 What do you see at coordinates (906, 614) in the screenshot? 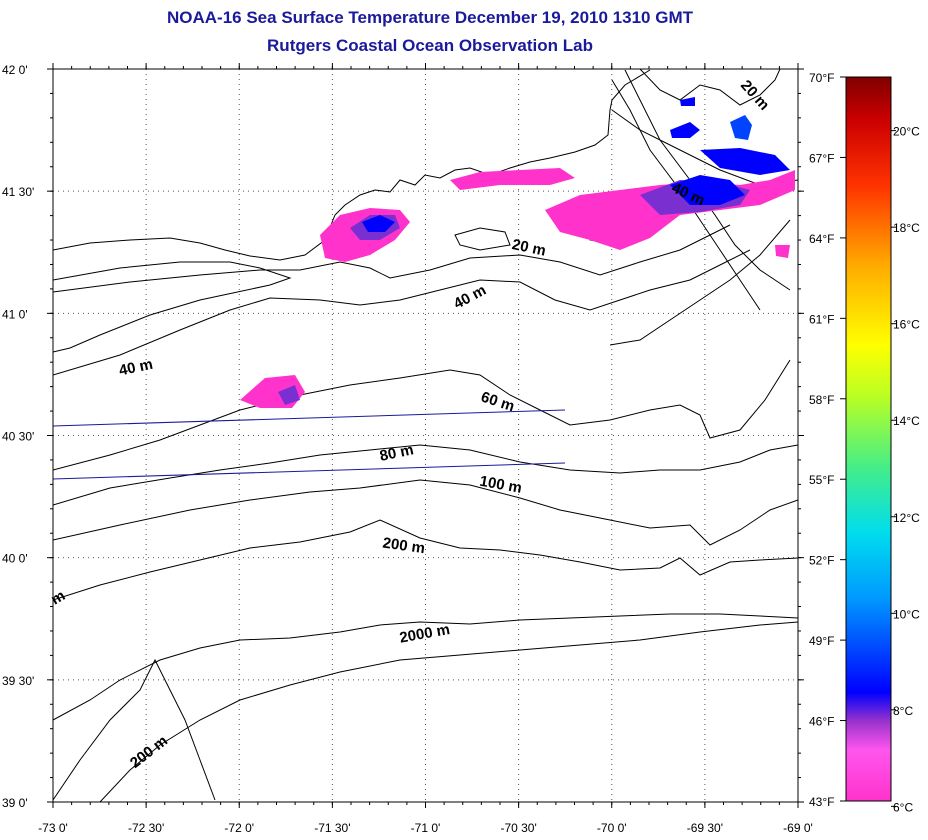
I see `colorbar-c-label: 10°C` at bounding box center [906, 614].